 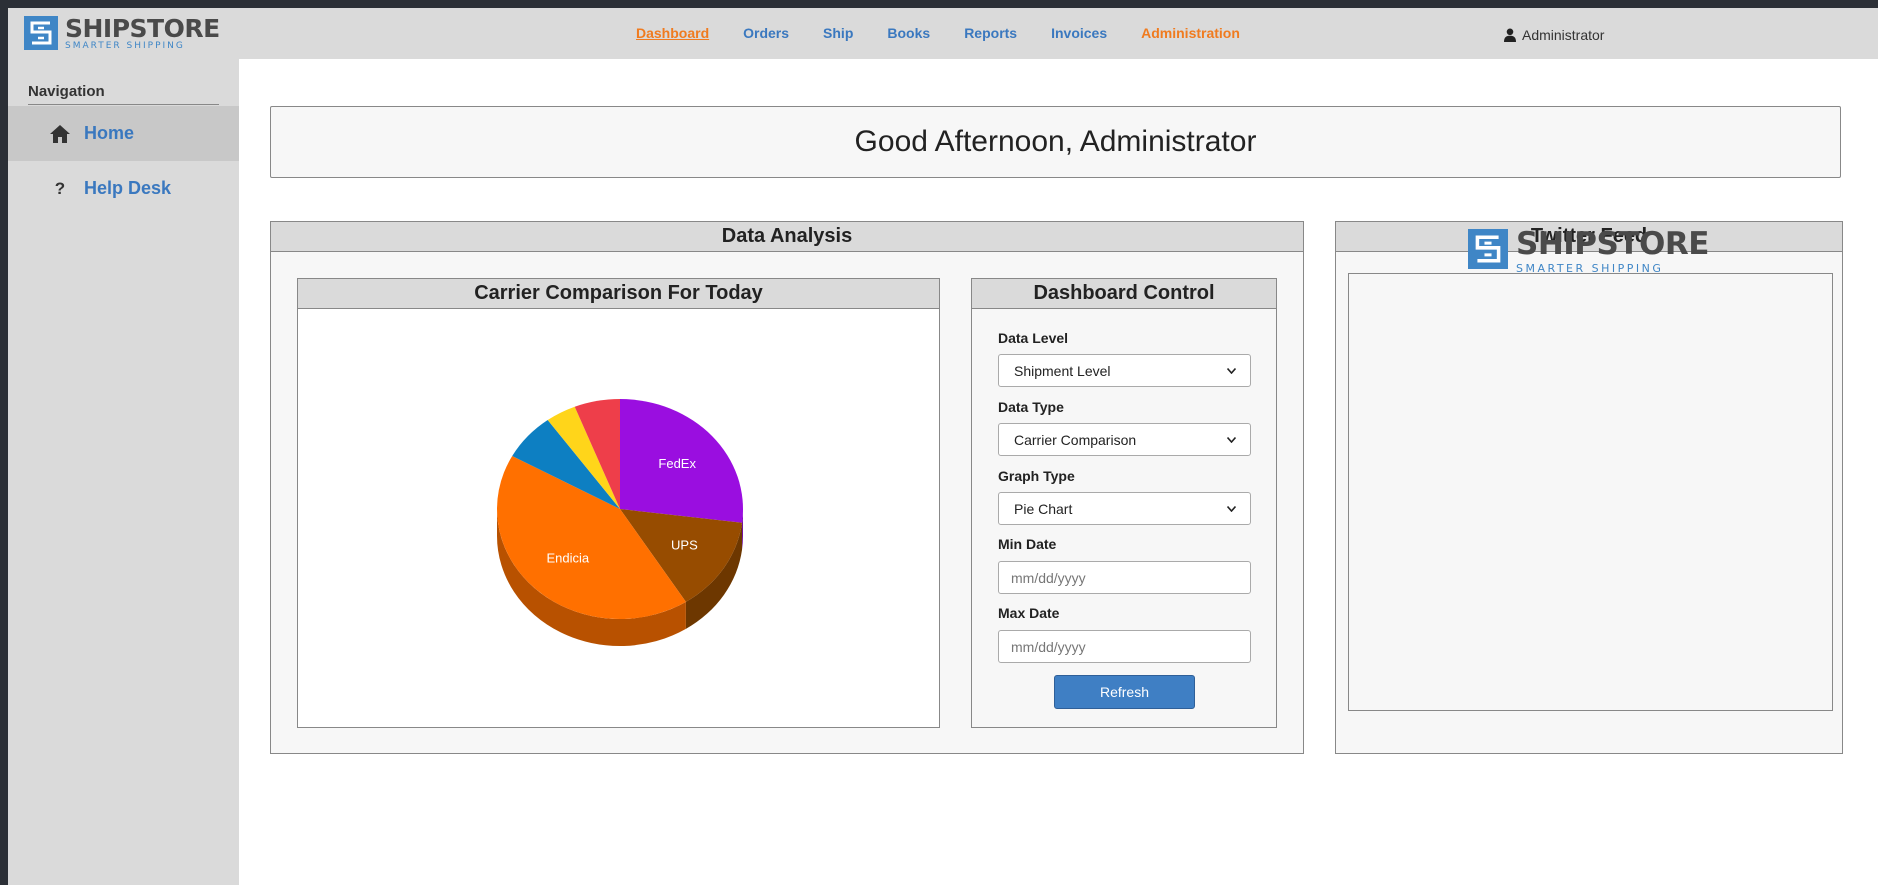 I want to click on user-name: Administrator, so click(x=1563, y=35).